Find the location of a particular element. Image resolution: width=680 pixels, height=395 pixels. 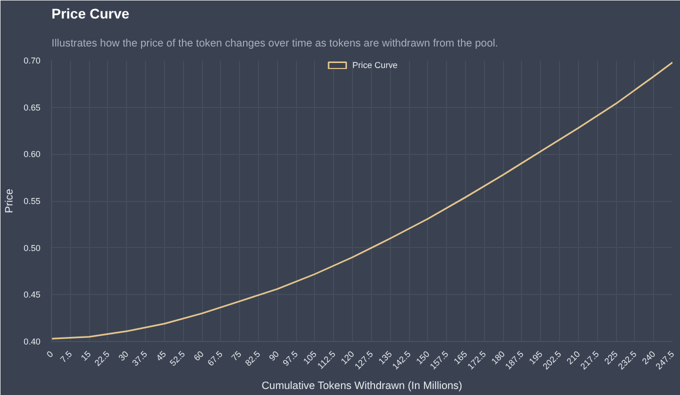

x-tick-label: 60 is located at coordinates (199, 355).